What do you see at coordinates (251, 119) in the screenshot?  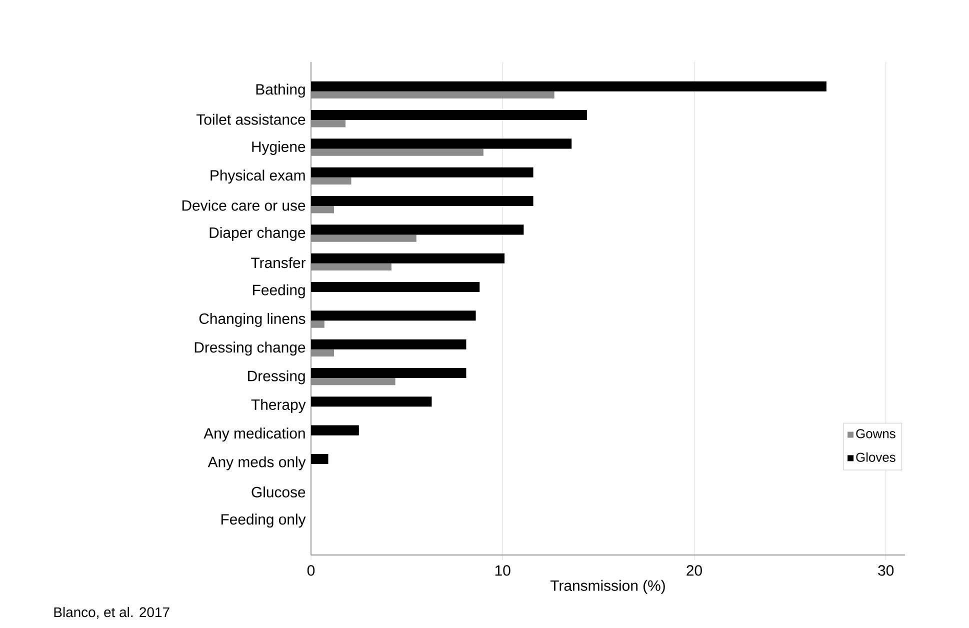 I see `y-tick-label: Toilet assistance` at bounding box center [251, 119].